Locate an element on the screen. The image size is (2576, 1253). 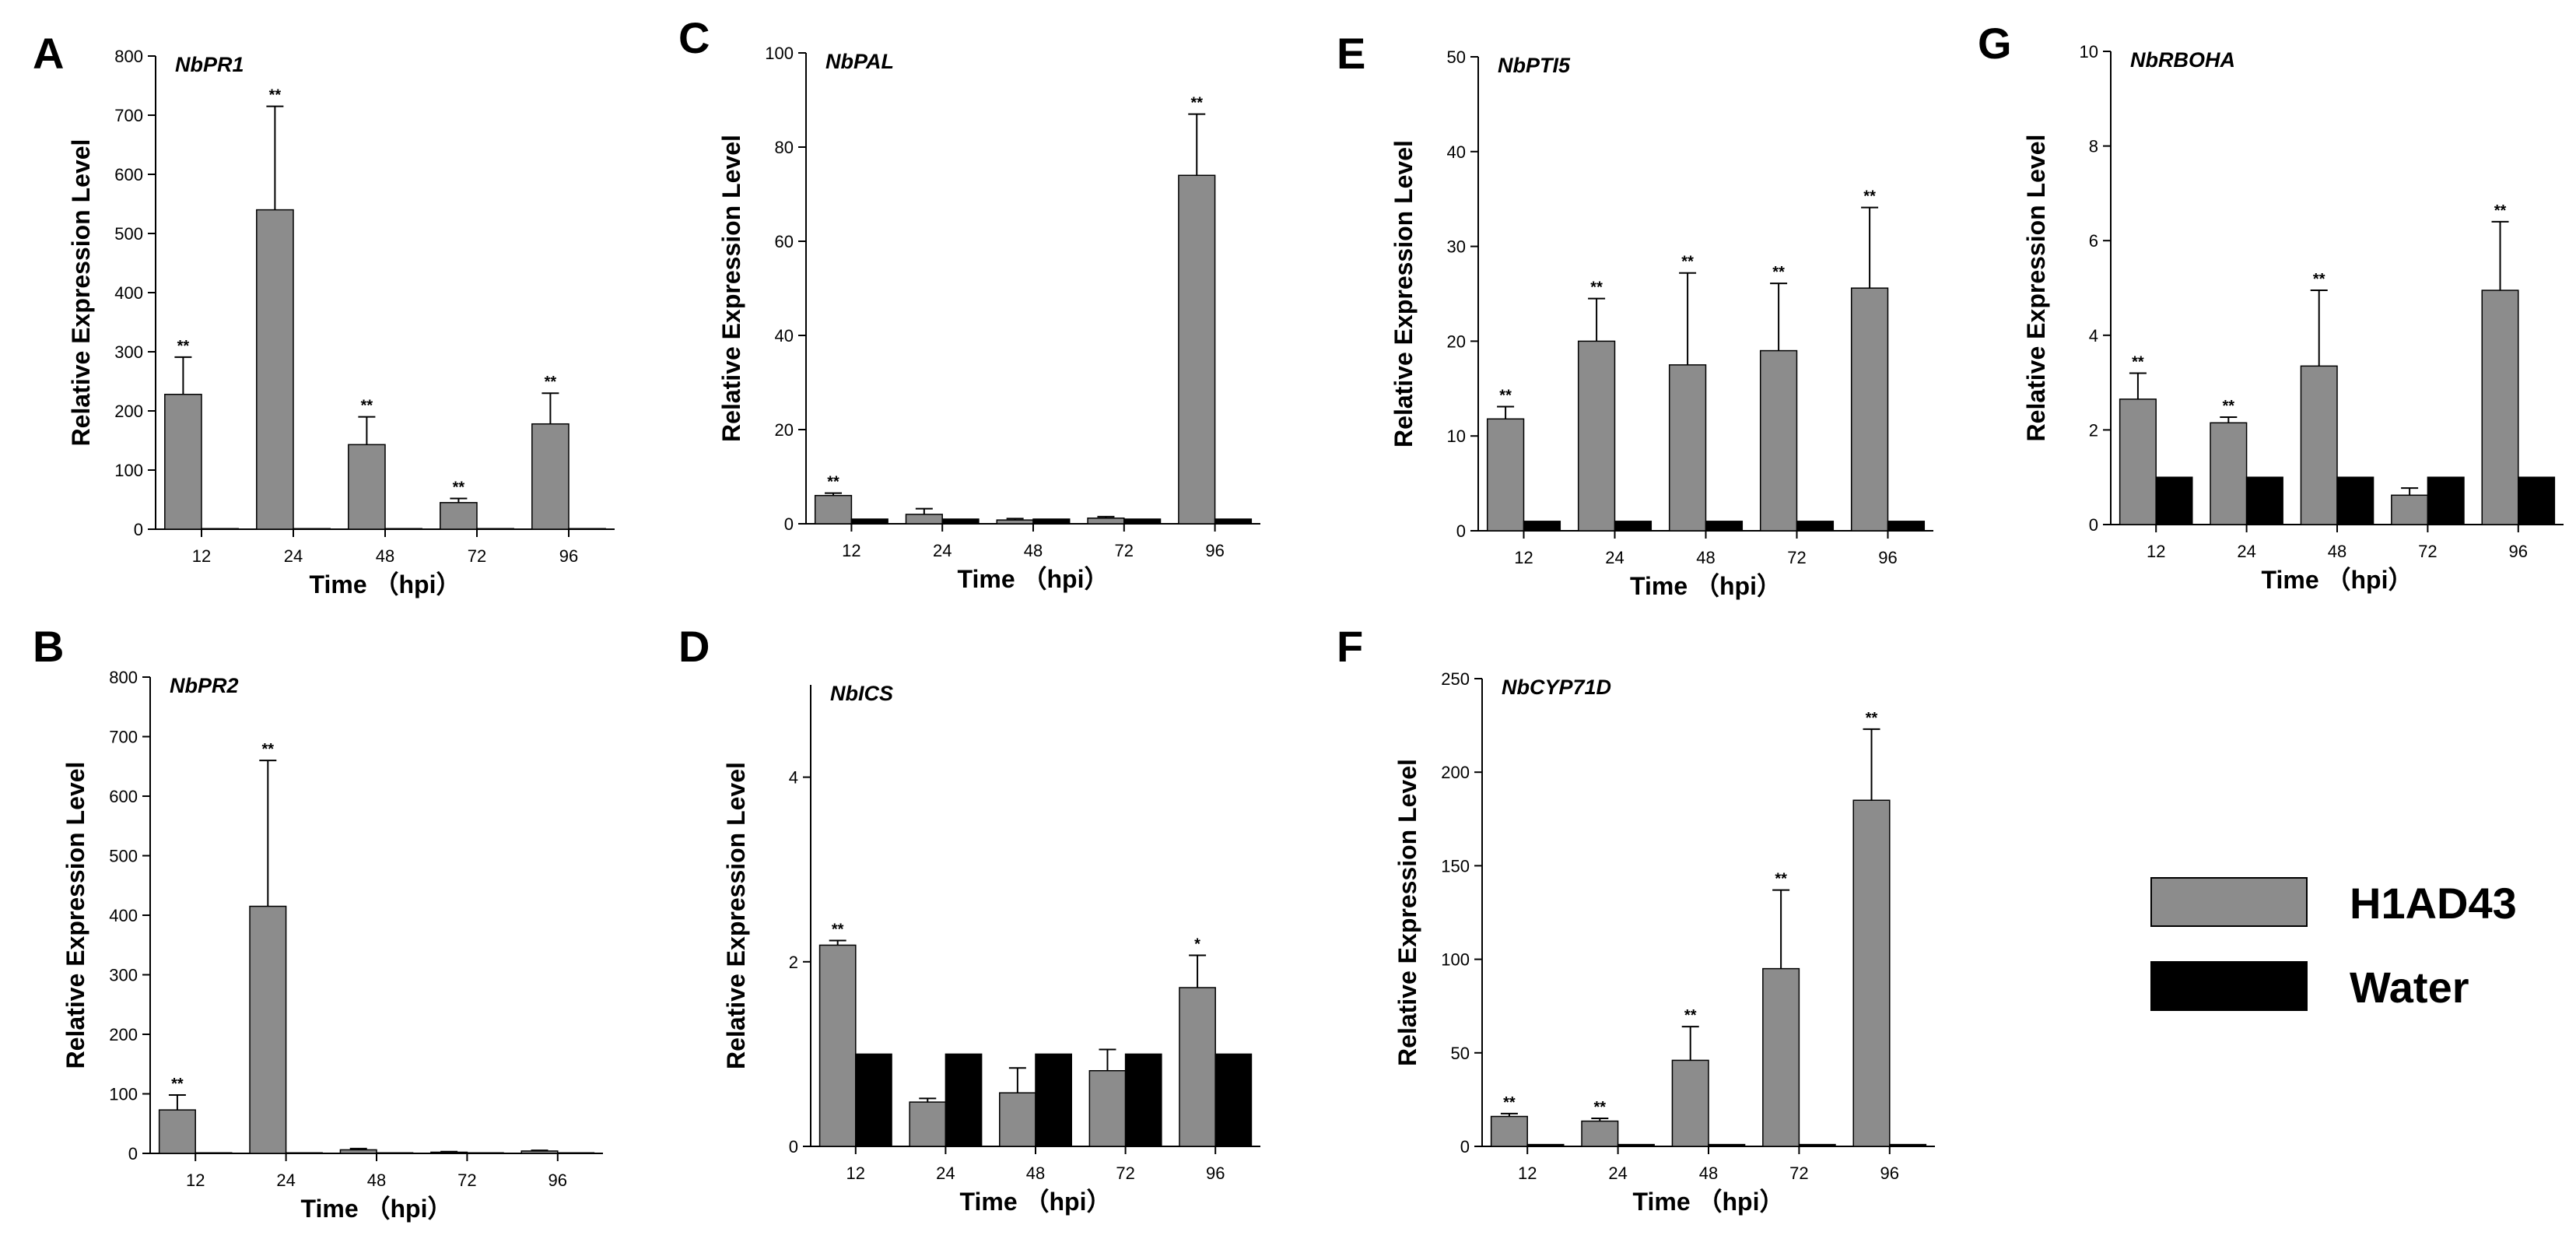
y-tick-label: 4 is located at coordinates (2093, 336).